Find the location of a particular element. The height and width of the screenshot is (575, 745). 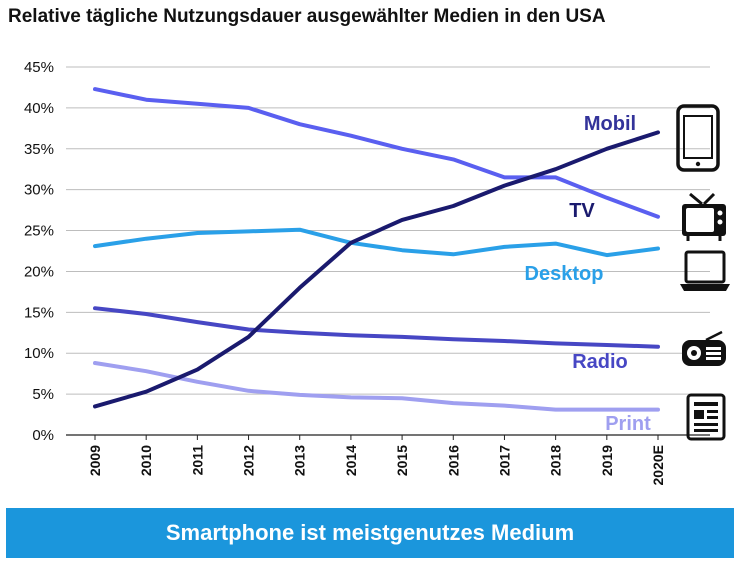

series-line-print is located at coordinates (376, 386).